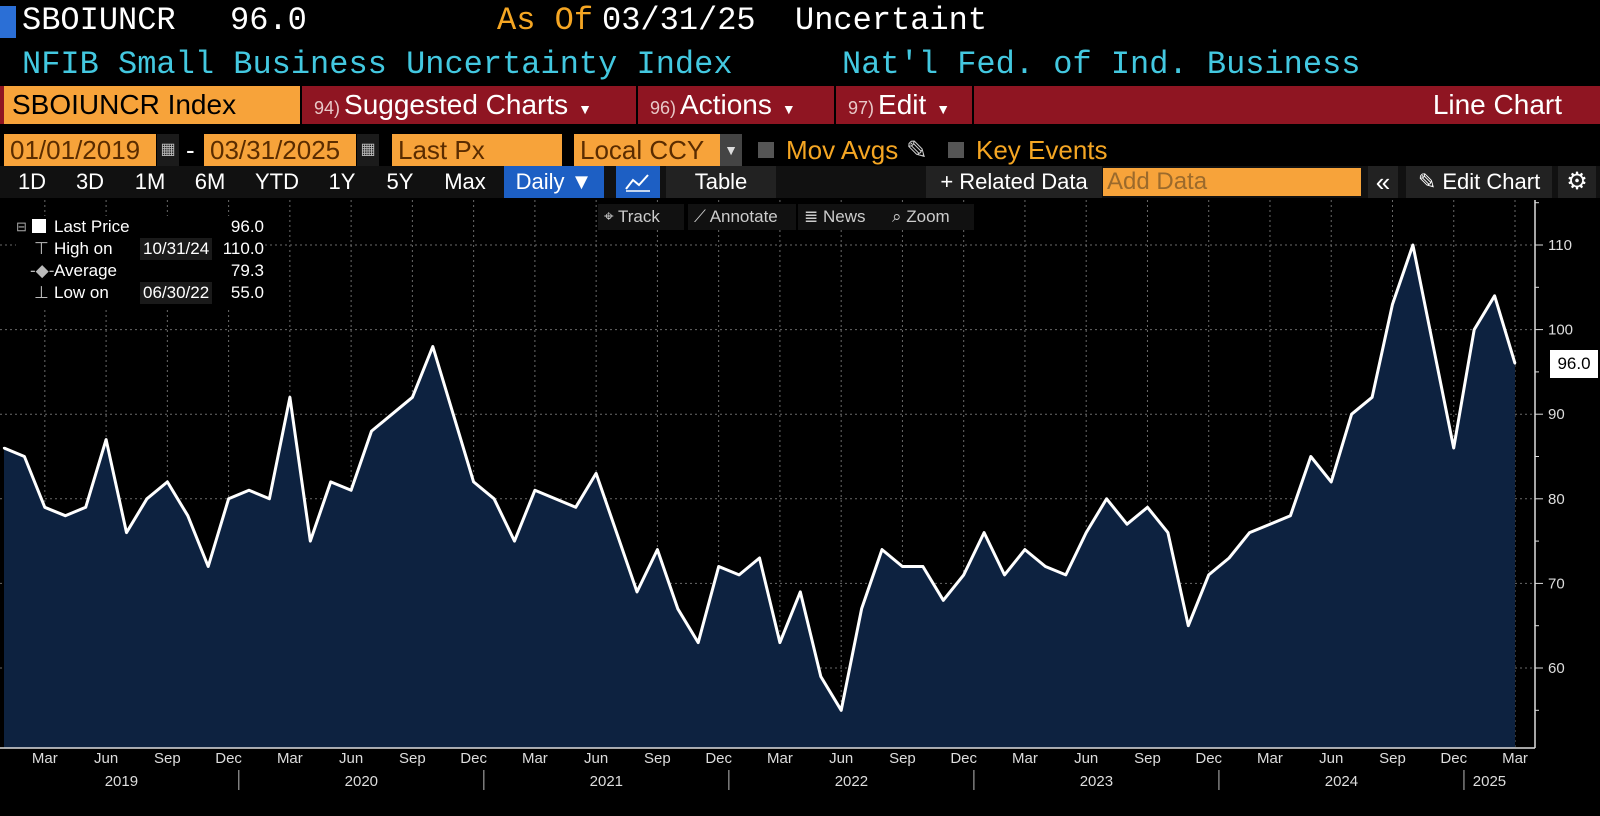  Describe the element at coordinates (152, 105) in the screenshot. I see `security-field: SBOIUNCR Index` at that location.